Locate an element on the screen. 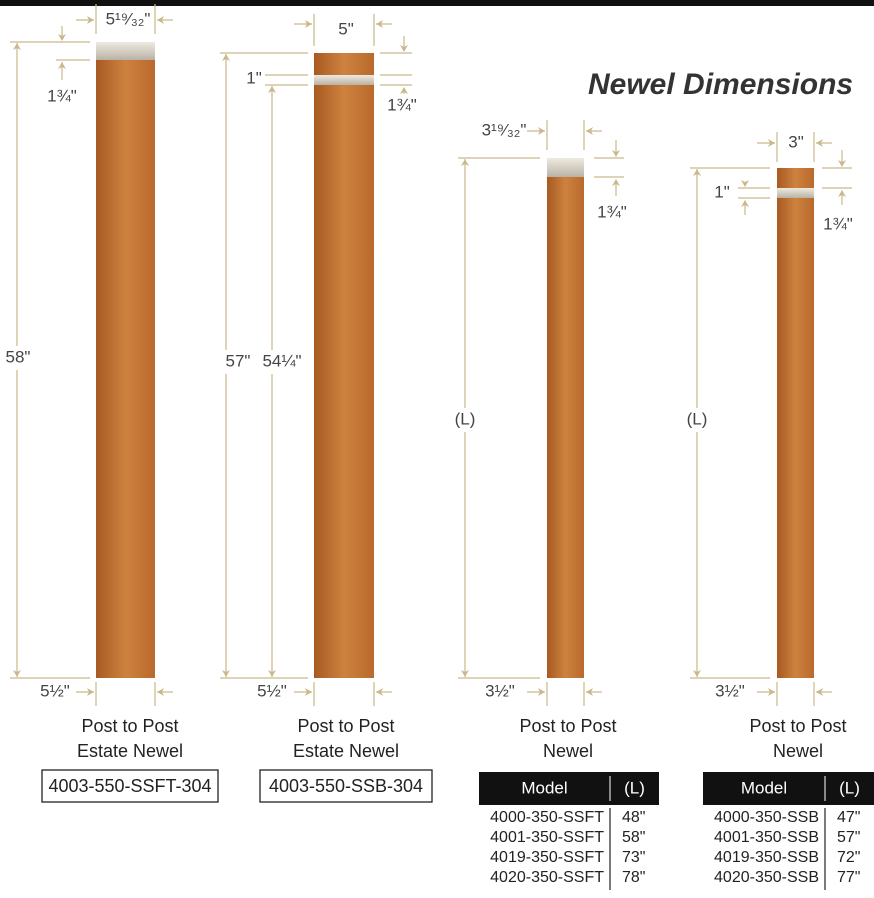  dim-label: 57" is located at coordinates (238, 360).